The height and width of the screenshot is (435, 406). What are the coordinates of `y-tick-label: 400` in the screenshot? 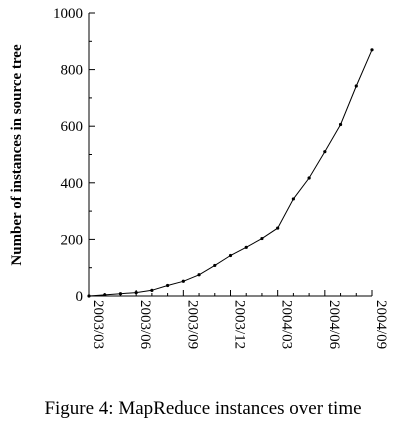 It's located at (72, 184).